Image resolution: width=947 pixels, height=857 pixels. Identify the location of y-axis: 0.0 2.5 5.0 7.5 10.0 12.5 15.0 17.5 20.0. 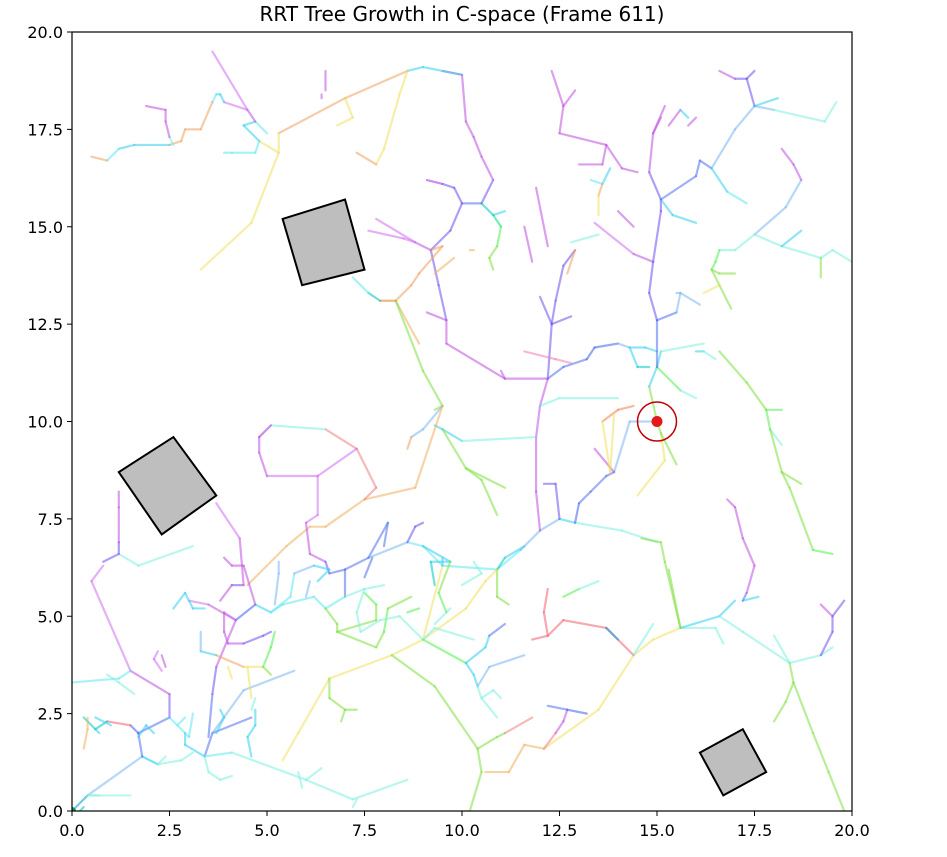
(49, 422).